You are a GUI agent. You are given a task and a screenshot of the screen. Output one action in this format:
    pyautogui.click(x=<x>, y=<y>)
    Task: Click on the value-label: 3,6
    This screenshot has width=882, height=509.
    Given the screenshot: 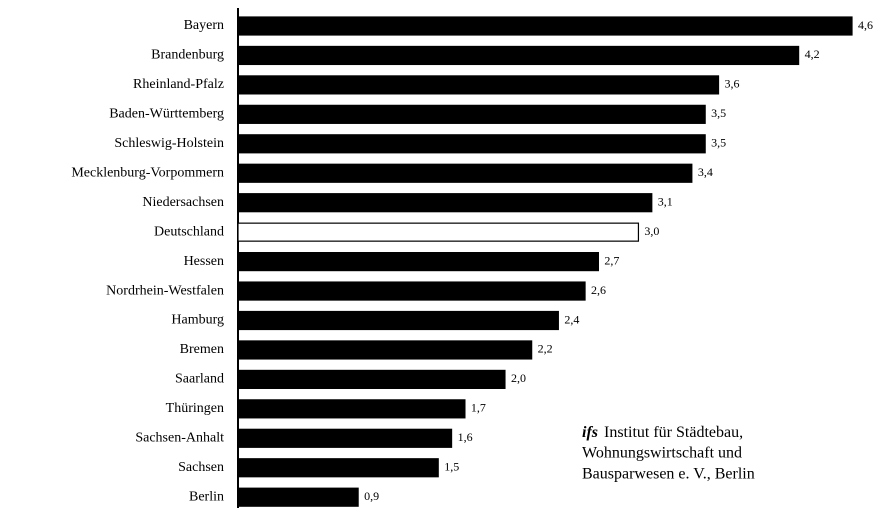 What is the action you would take?
    pyautogui.click(x=732, y=84)
    